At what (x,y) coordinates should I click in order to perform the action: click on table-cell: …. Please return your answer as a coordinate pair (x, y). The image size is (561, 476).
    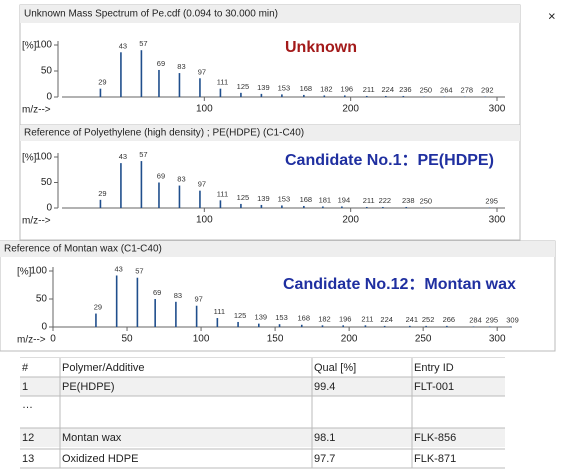
    Looking at the image, I should click on (27, 405).